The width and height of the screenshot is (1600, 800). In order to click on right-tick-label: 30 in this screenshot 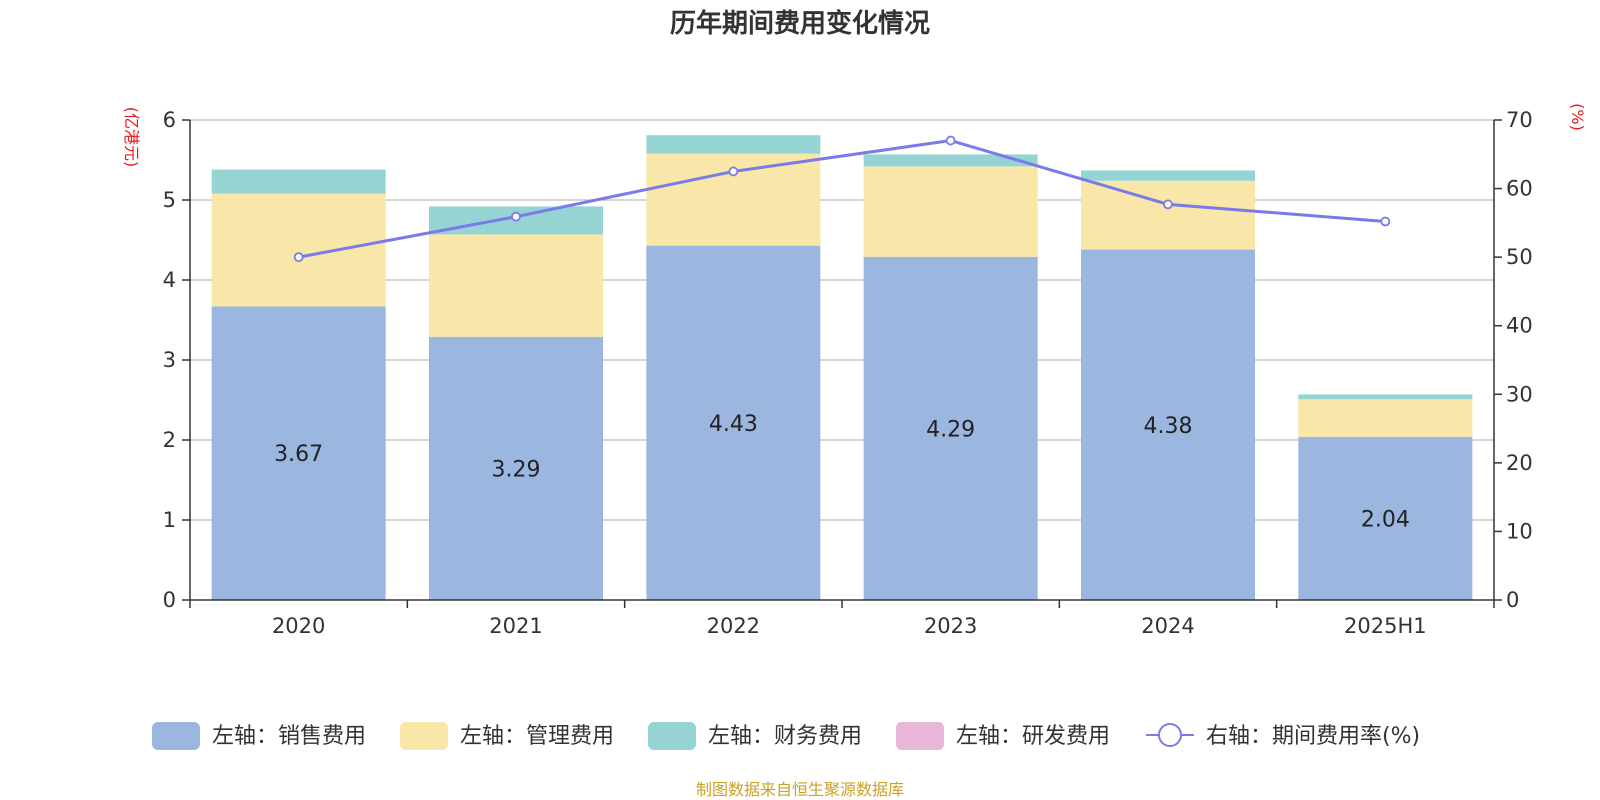, I will do `click(1519, 394)`.